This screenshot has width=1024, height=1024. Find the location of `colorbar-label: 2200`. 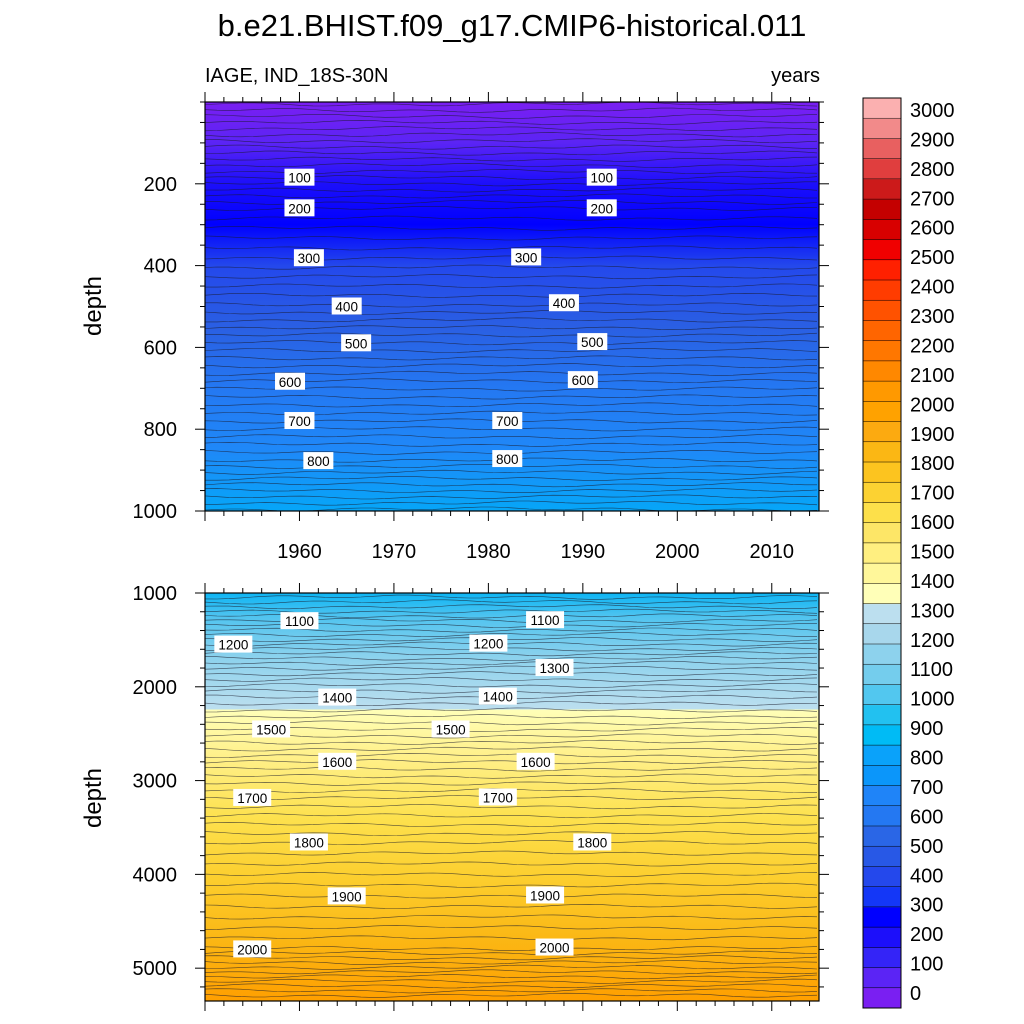

colorbar-label: 2200 is located at coordinates (932, 346).